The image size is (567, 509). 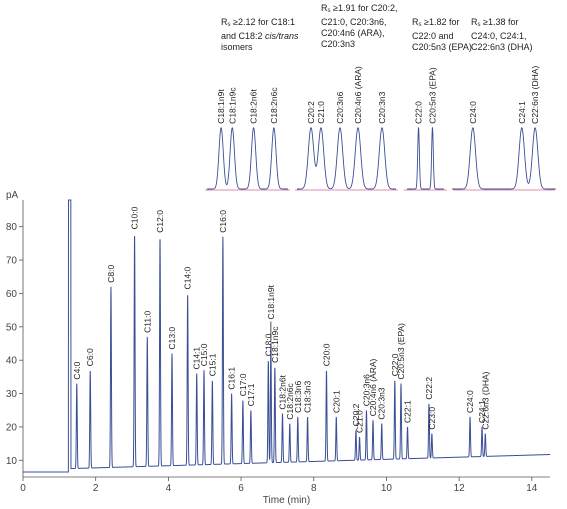 I want to click on inset-peak-label-c18-2n6t: C18:2n6t, so click(x=254, y=106).